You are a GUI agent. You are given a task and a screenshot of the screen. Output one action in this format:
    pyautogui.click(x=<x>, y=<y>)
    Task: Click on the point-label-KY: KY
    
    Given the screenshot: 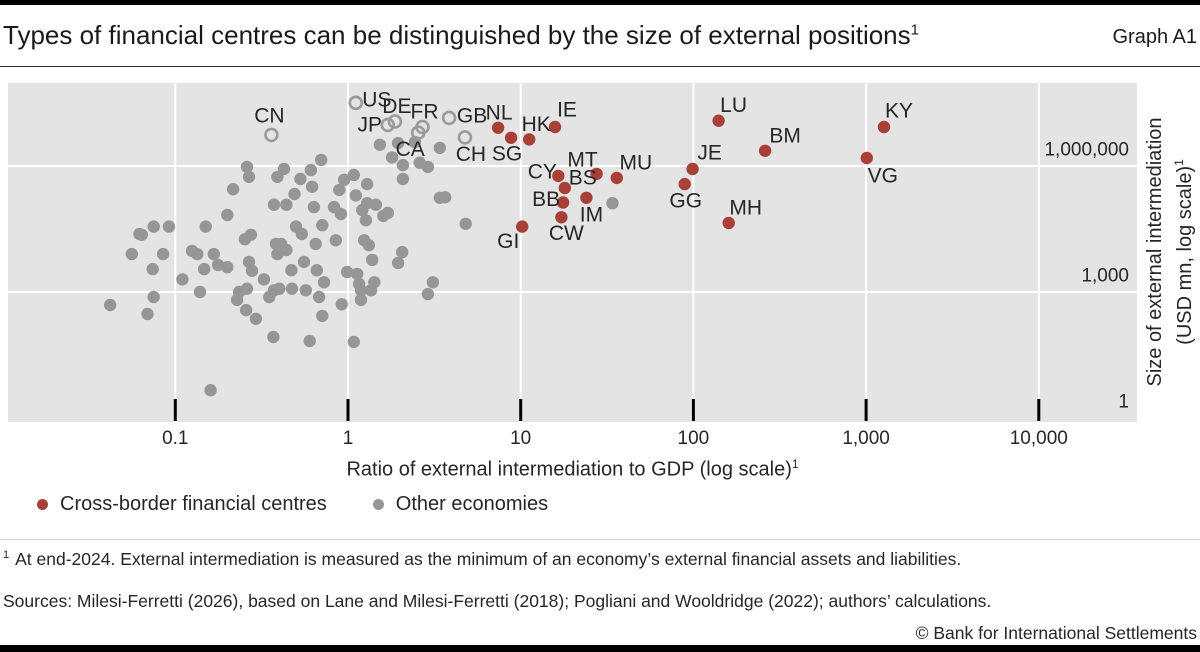 What is the action you would take?
    pyautogui.click(x=899, y=111)
    